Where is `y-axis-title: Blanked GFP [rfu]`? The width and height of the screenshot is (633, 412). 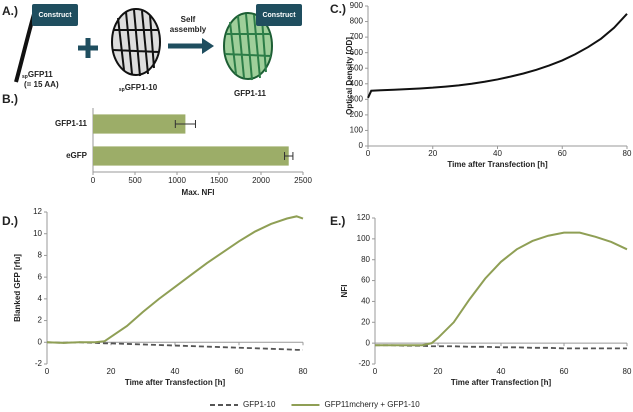
y-axis-title: Blanked GFP [rfu] is located at coordinates (17, 288).